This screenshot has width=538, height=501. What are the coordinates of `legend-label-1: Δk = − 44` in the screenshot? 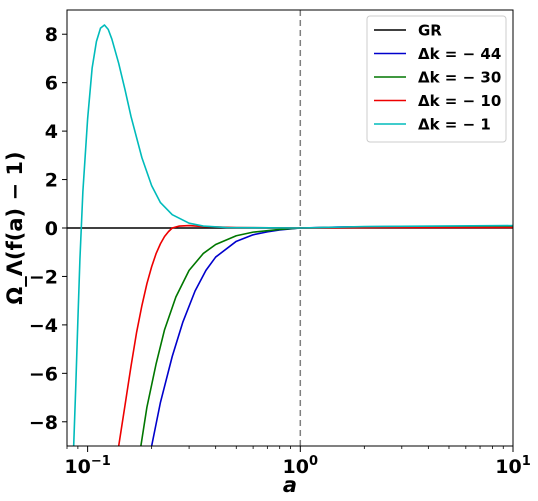 It's located at (459, 54).